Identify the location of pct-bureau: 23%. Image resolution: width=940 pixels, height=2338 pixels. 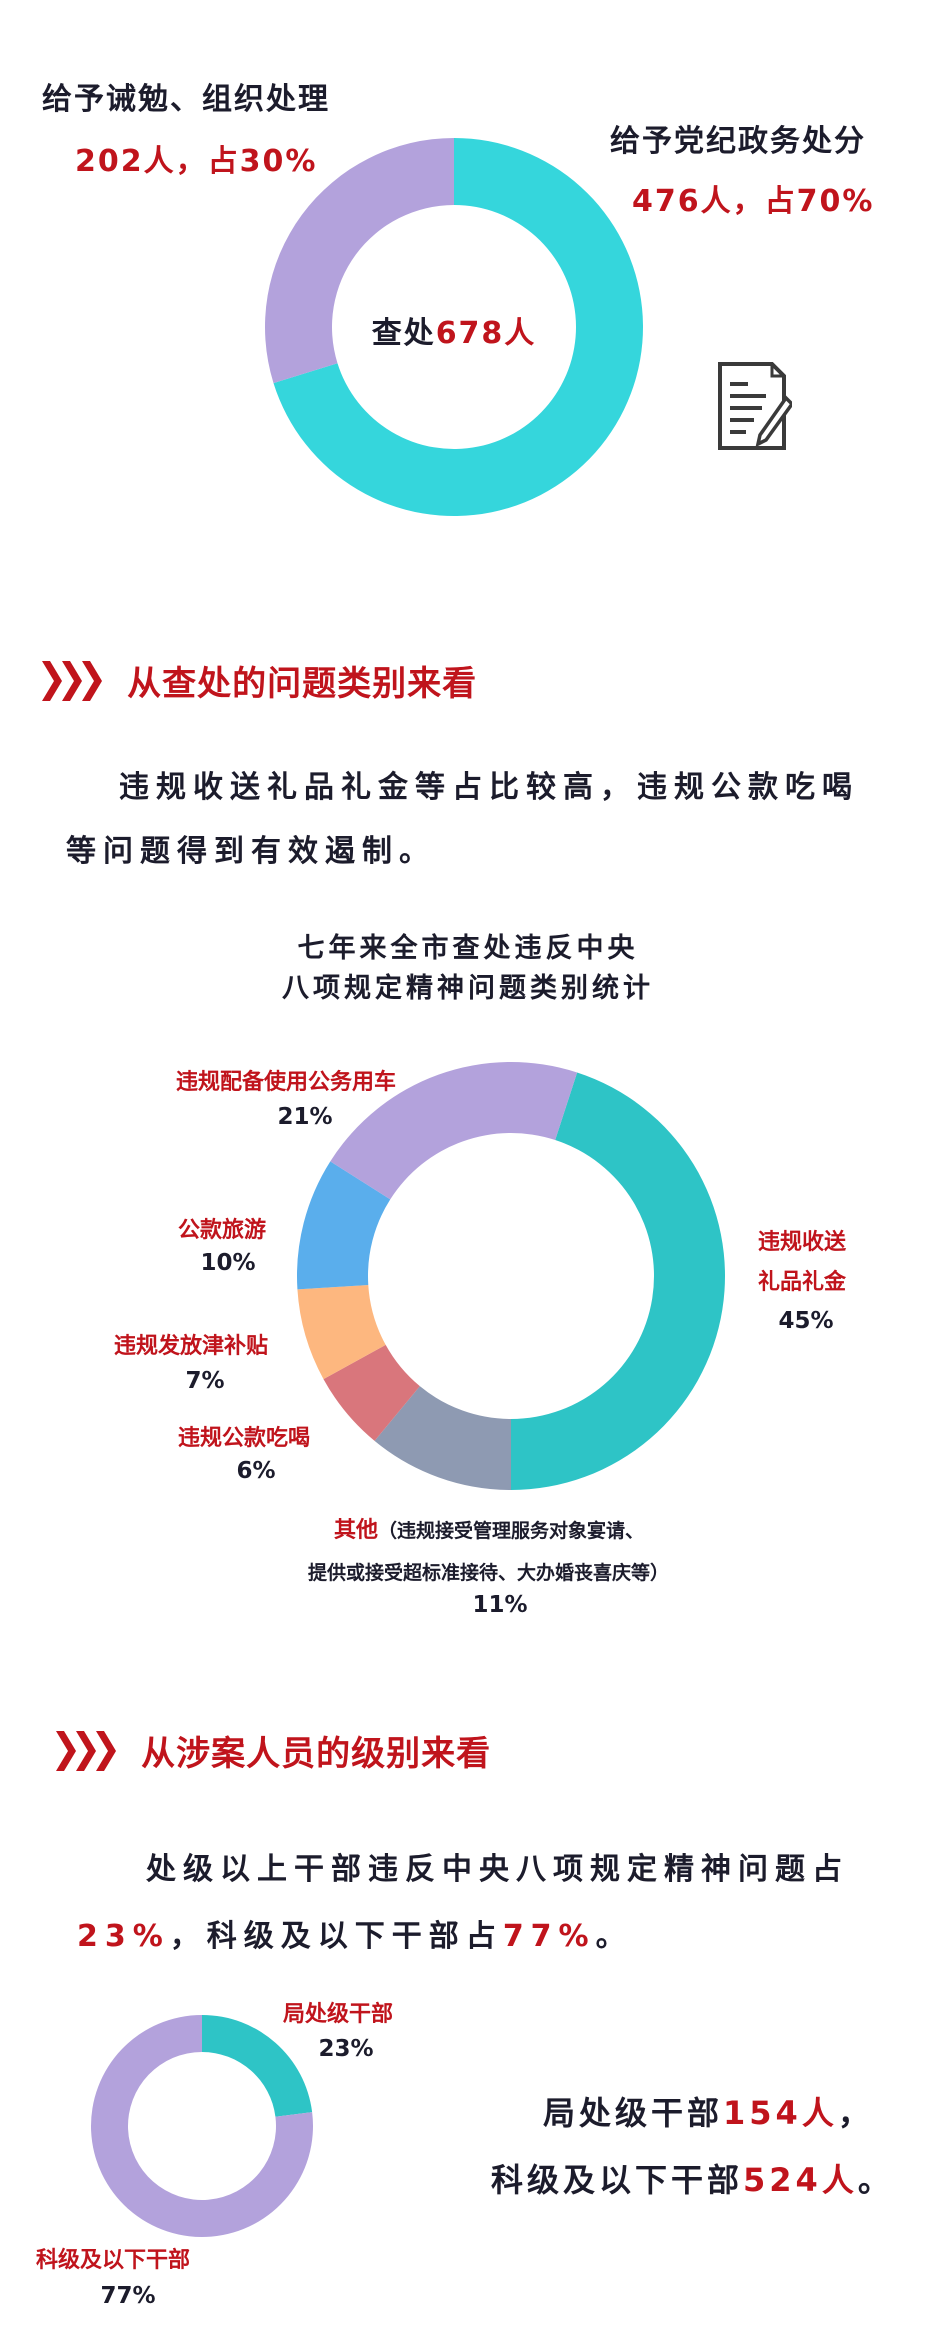
(346, 2049).